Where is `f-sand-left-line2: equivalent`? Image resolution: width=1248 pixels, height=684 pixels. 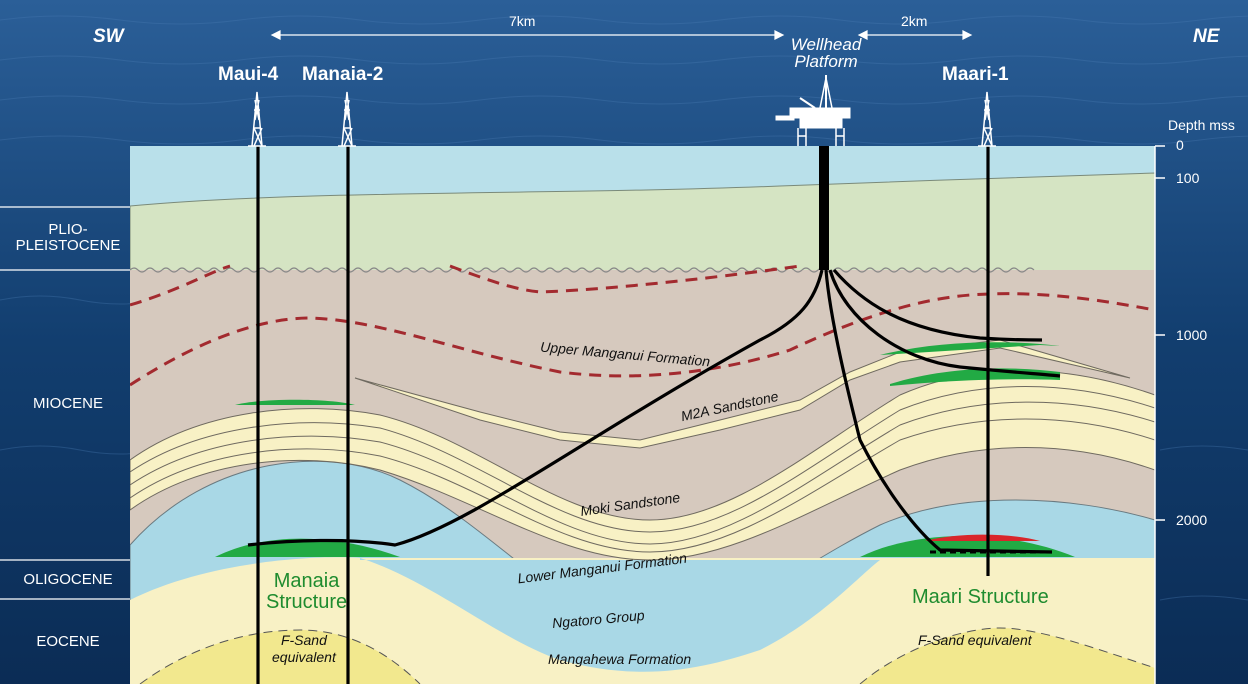 f-sand-left-line2: equivalent is located at coordinates (304, 657).